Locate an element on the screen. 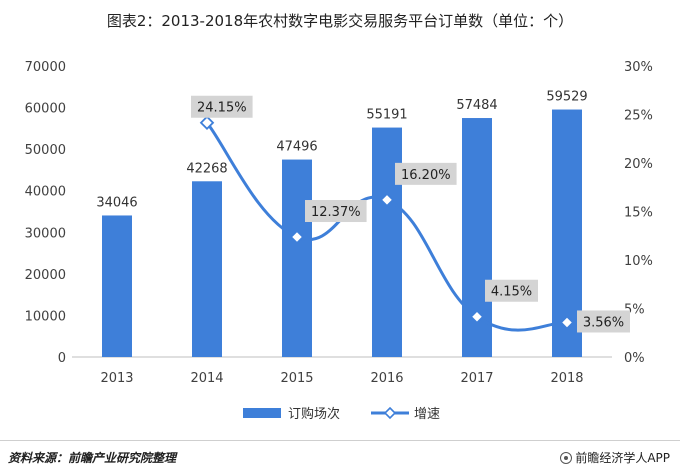 This screenshot has width=680, height=470. bar-value-label: 59529 is located at coordinates (566, 97).